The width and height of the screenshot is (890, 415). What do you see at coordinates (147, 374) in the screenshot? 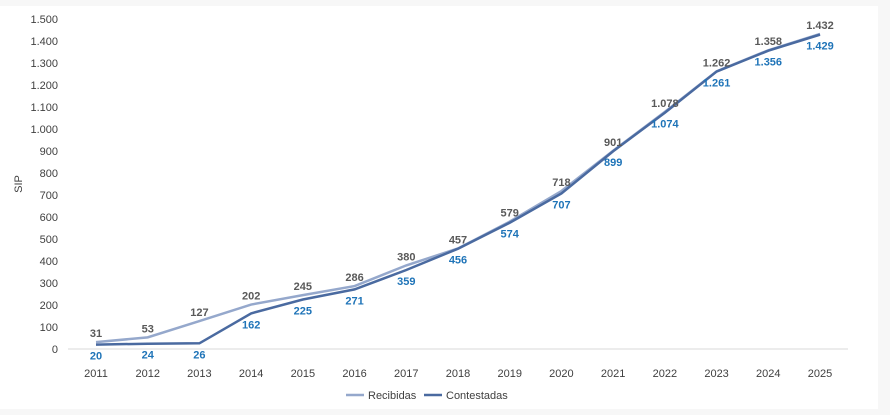
I see `x-tick-label: 2012` at bounding box center [147, 374].